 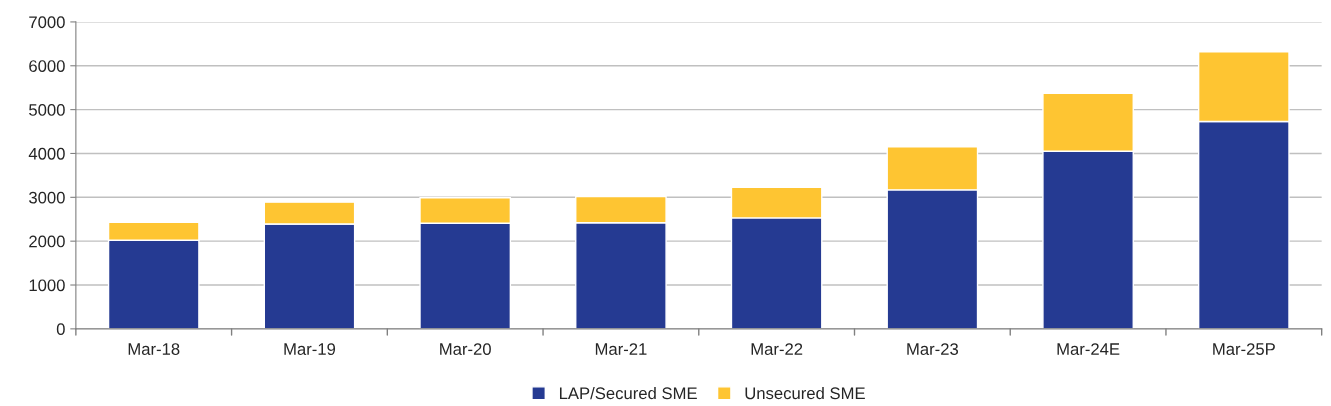 I want to click on x-tick-label: Mar-18, so click(x=154, y=349).